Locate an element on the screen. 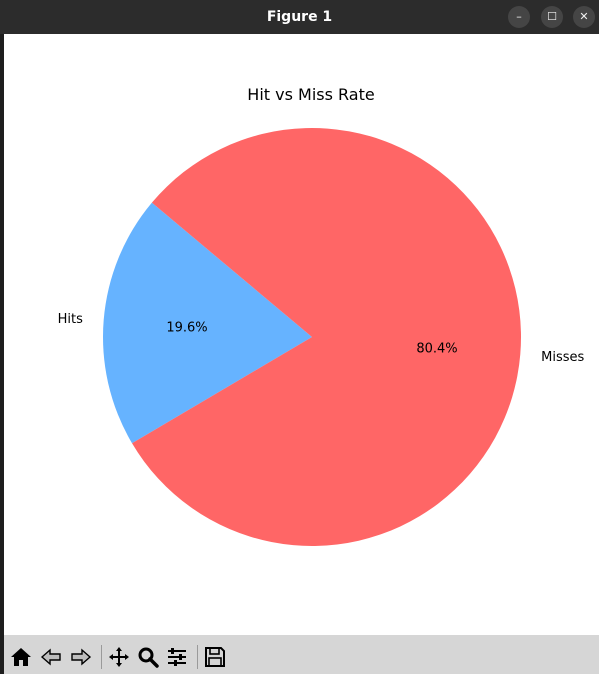 The height and width of the screenshot is (674, 599). forward-button is located at coordinates (81, 657).